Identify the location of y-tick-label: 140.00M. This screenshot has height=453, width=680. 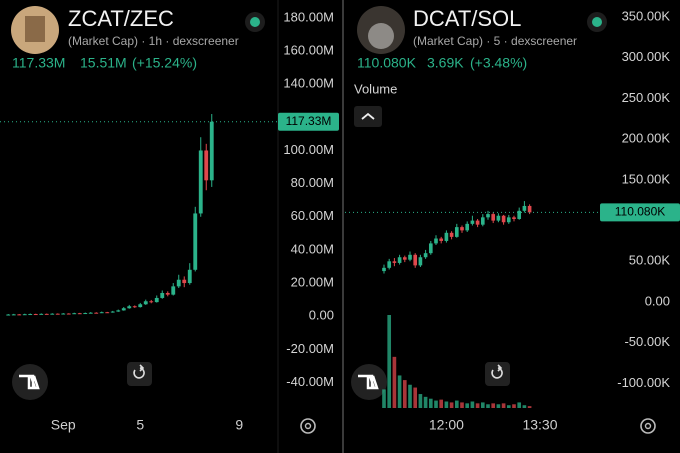
(308, 83).